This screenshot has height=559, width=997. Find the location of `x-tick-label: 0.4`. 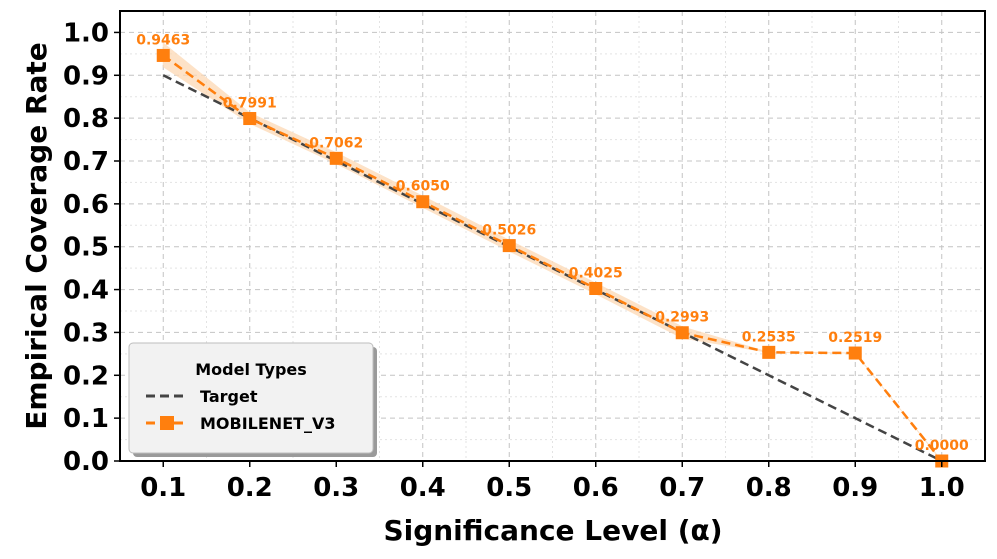

x-tick-label: 0.4 is located at coordinates (423, 488).